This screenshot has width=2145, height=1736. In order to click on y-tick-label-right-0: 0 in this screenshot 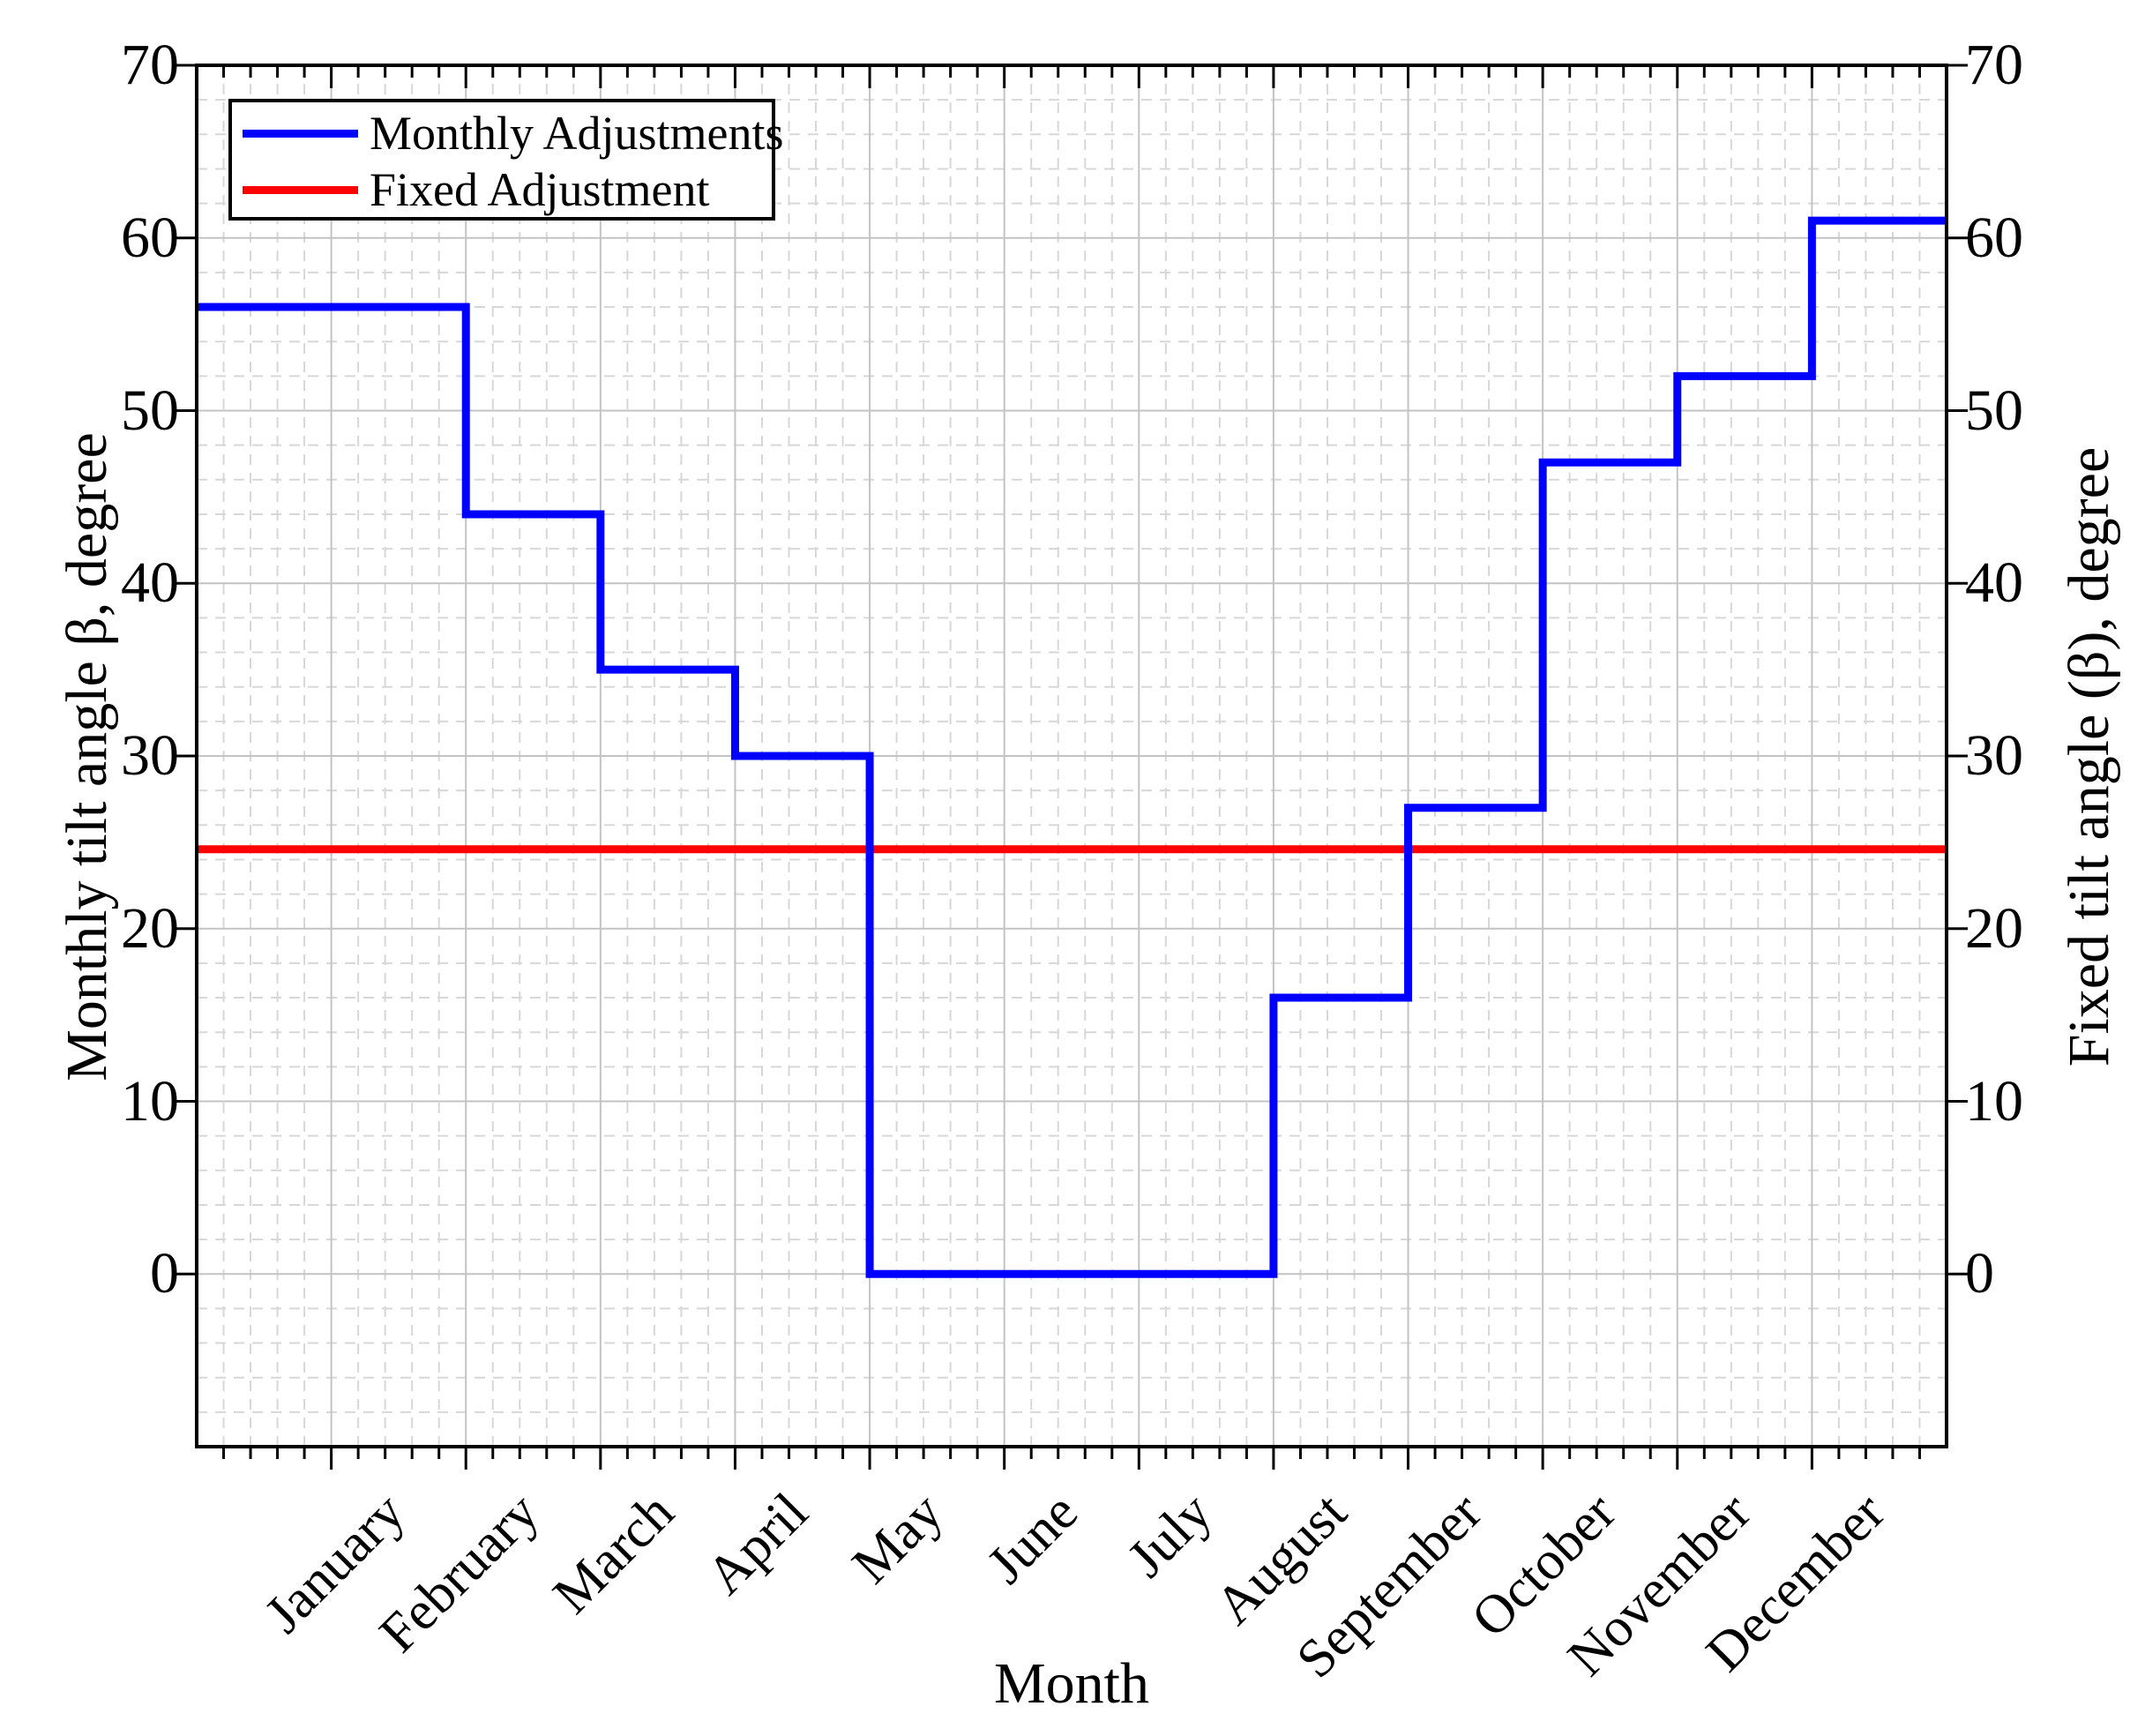, I will do `click(1979, 1273)`.